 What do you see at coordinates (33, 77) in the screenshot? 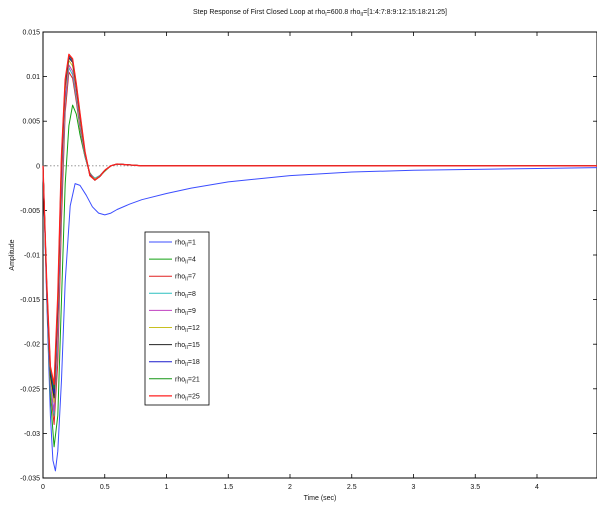
I see `y-tick-label: 0.01` at bounding box center [33, 77].